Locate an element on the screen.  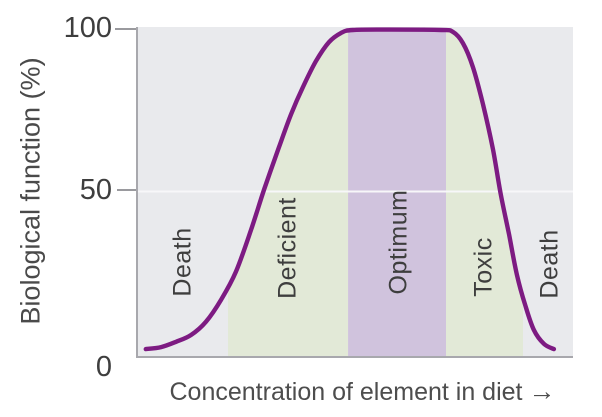
x-axis-title: Concentration of element in diet → is located at coordinates (362, 391).